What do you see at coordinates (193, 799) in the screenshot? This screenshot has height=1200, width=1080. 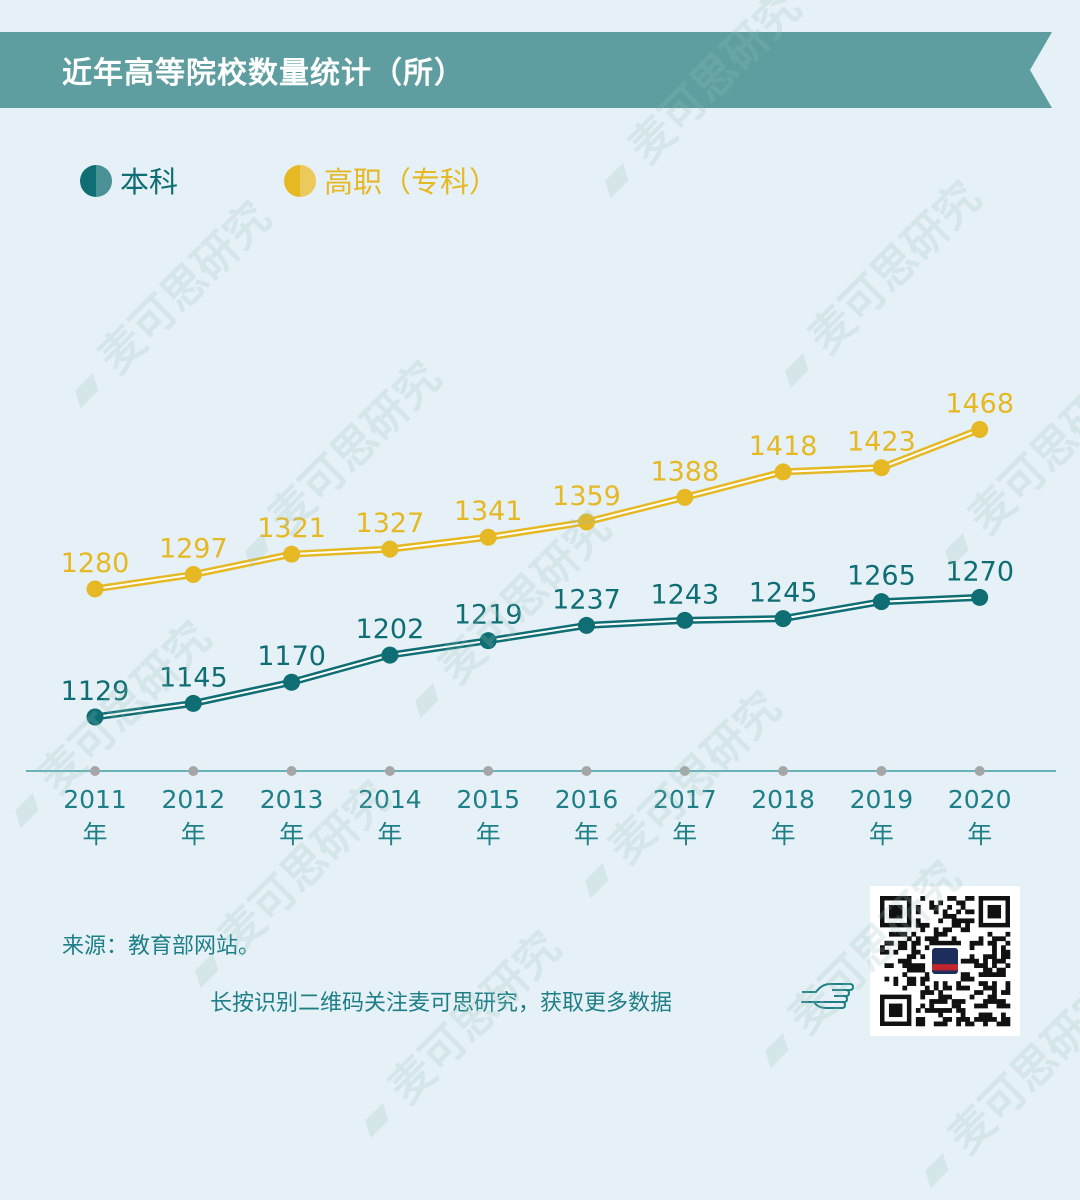 I see `x-tick-label: 2012` at bounding box center [193, 799].